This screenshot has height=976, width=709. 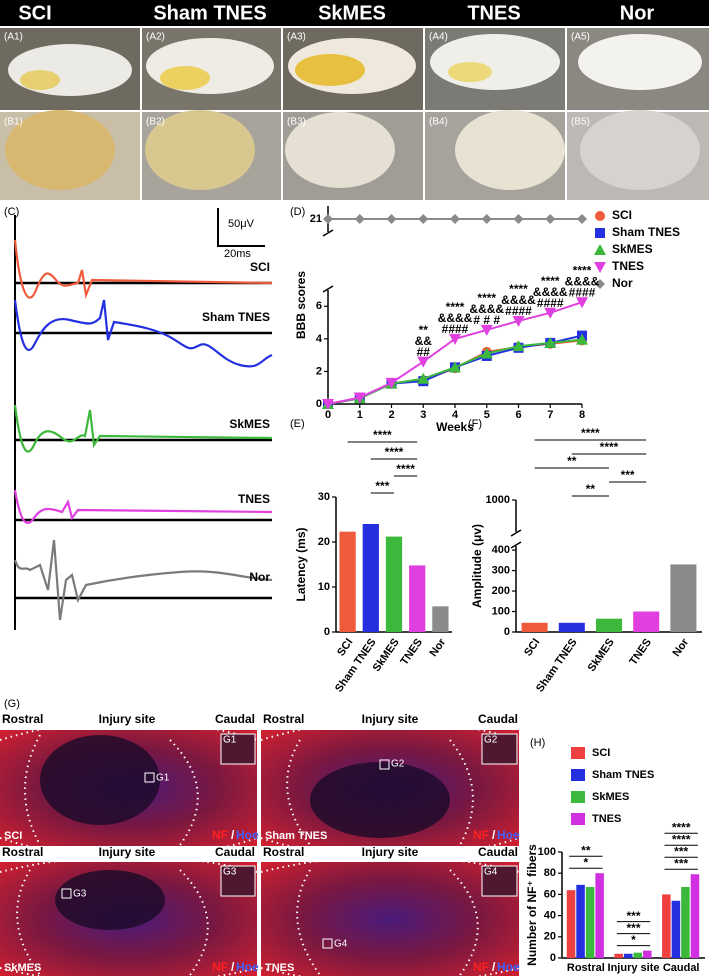 What do you see at coordinates (155, 122) in the screenshot?
I see `photo-label: (B2)` at bounding box center [155, 122].